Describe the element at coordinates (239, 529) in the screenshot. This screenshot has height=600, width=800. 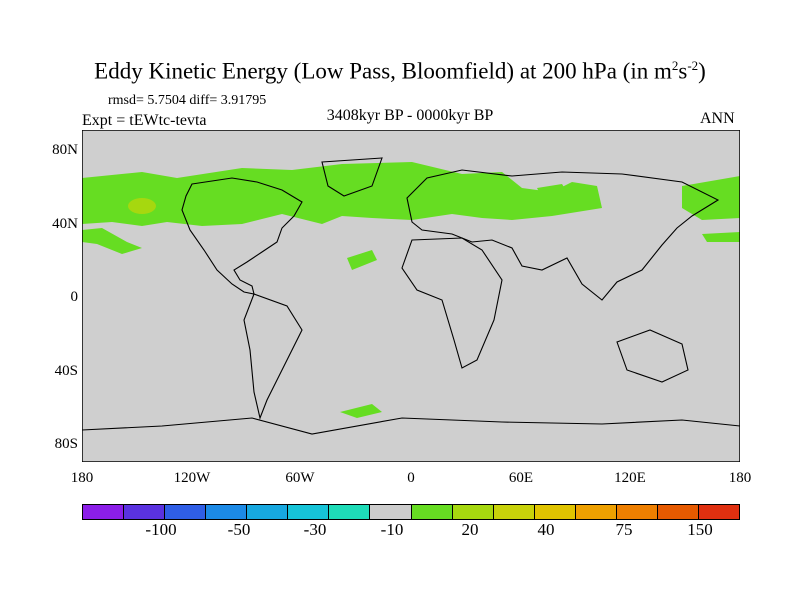
I see `colorbar-label: -50` at that location.